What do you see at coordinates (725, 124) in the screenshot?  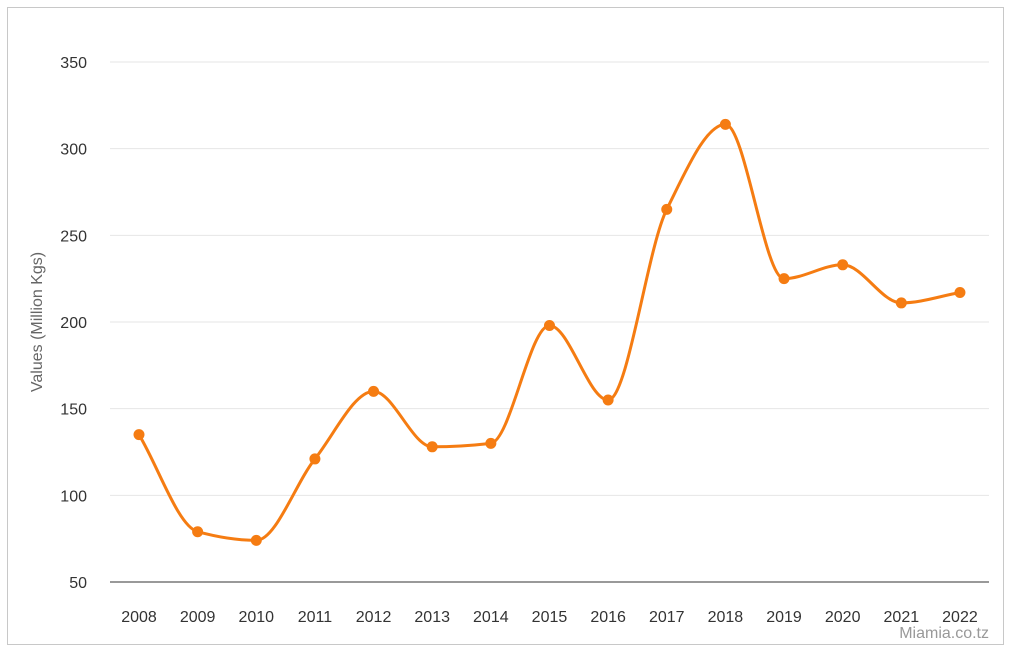 I see `data-point-2018` at bounding box center [725, 124].